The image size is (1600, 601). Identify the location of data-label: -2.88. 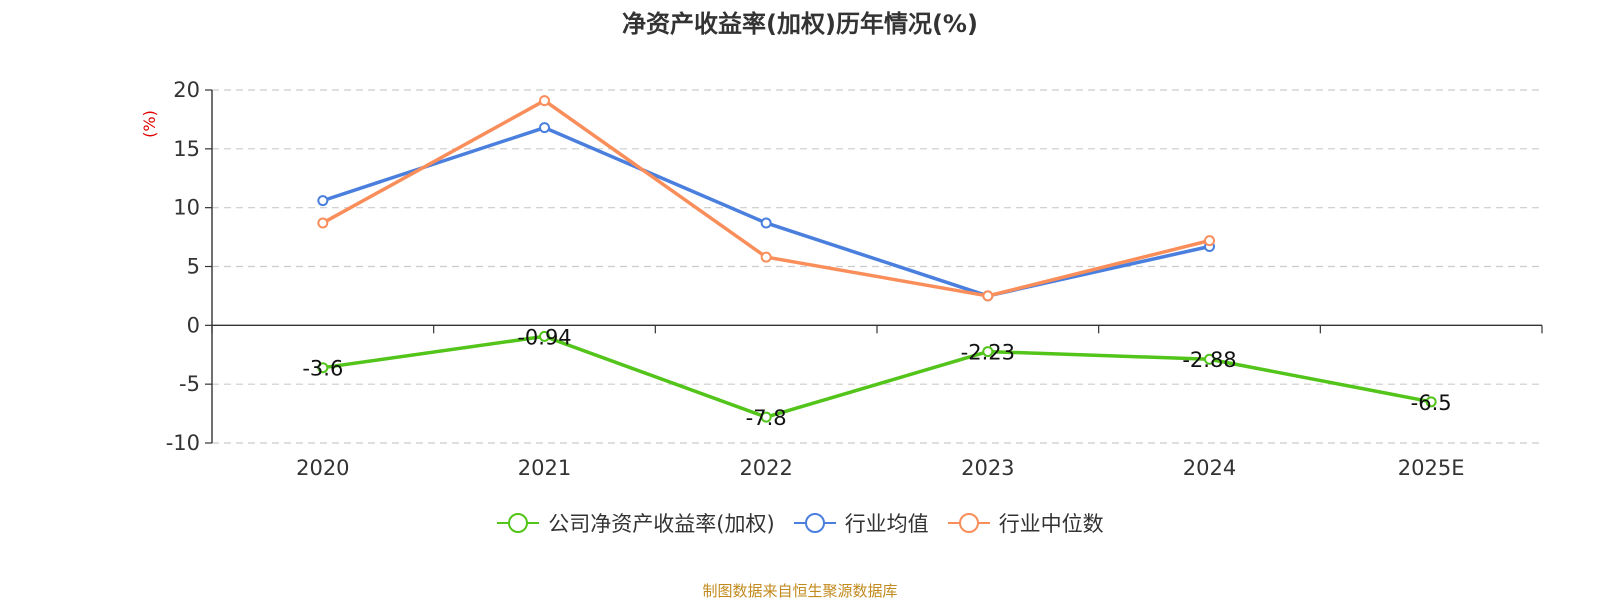
(1209, 360).